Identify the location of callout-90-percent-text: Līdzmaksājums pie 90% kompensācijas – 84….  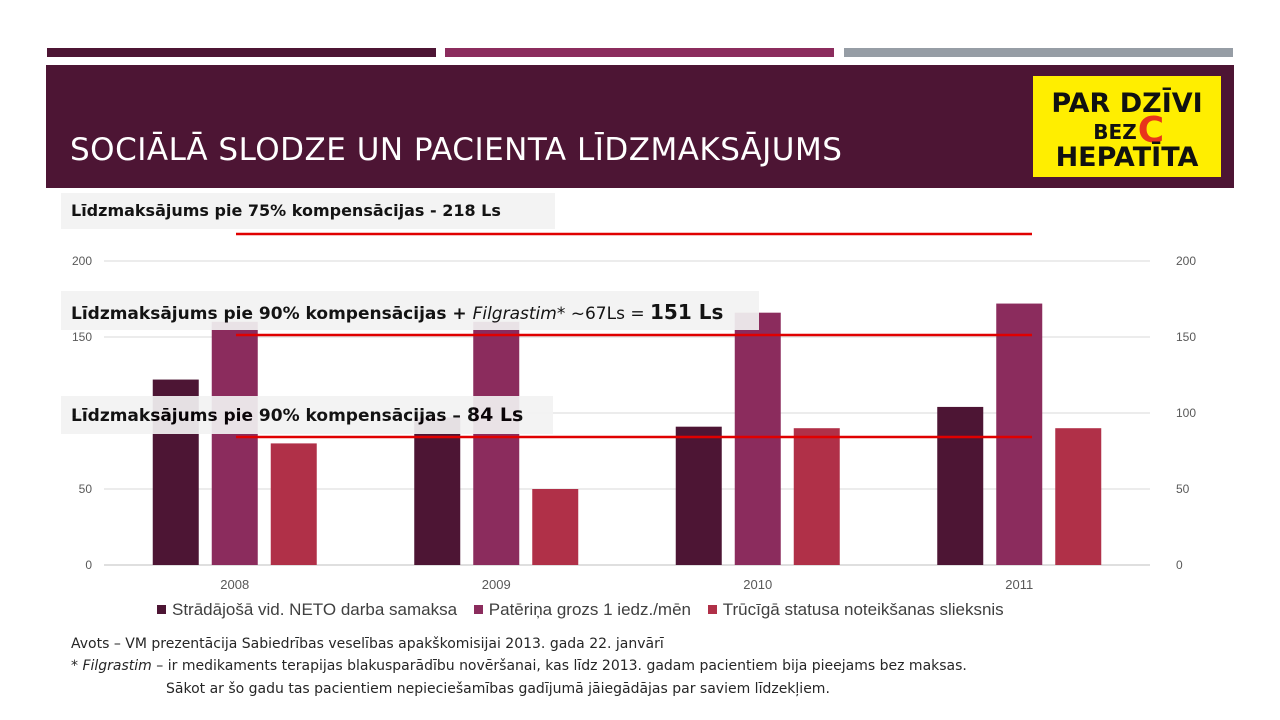
(297, 415).